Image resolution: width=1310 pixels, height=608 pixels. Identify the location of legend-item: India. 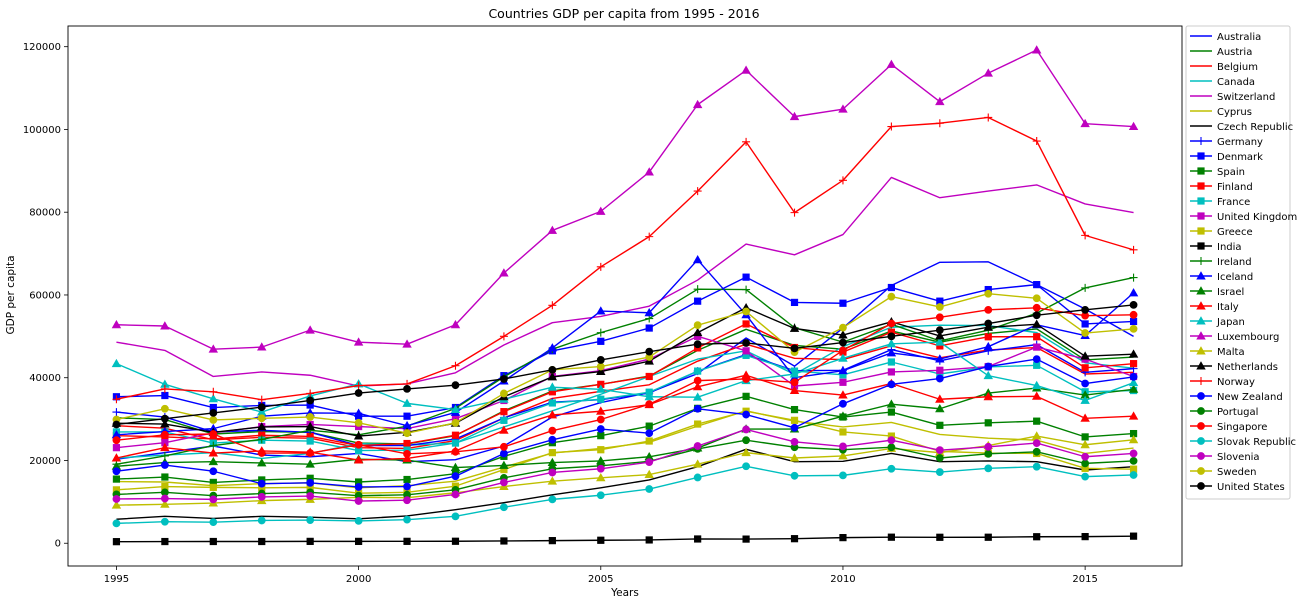
(1216, 247).